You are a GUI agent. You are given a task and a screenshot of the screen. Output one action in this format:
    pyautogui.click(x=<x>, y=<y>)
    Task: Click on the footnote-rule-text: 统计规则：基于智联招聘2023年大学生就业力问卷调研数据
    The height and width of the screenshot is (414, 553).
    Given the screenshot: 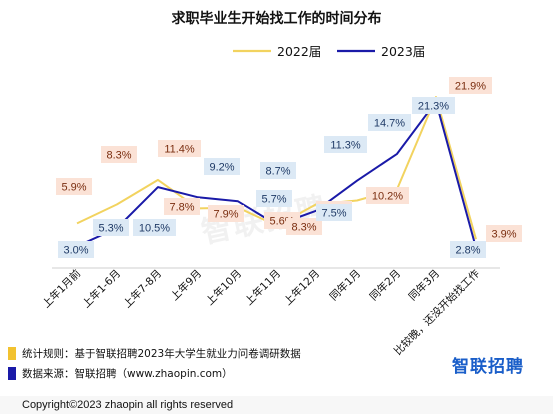 What is the action you would take?
    pyautogui.click(x=161, y=354)
    